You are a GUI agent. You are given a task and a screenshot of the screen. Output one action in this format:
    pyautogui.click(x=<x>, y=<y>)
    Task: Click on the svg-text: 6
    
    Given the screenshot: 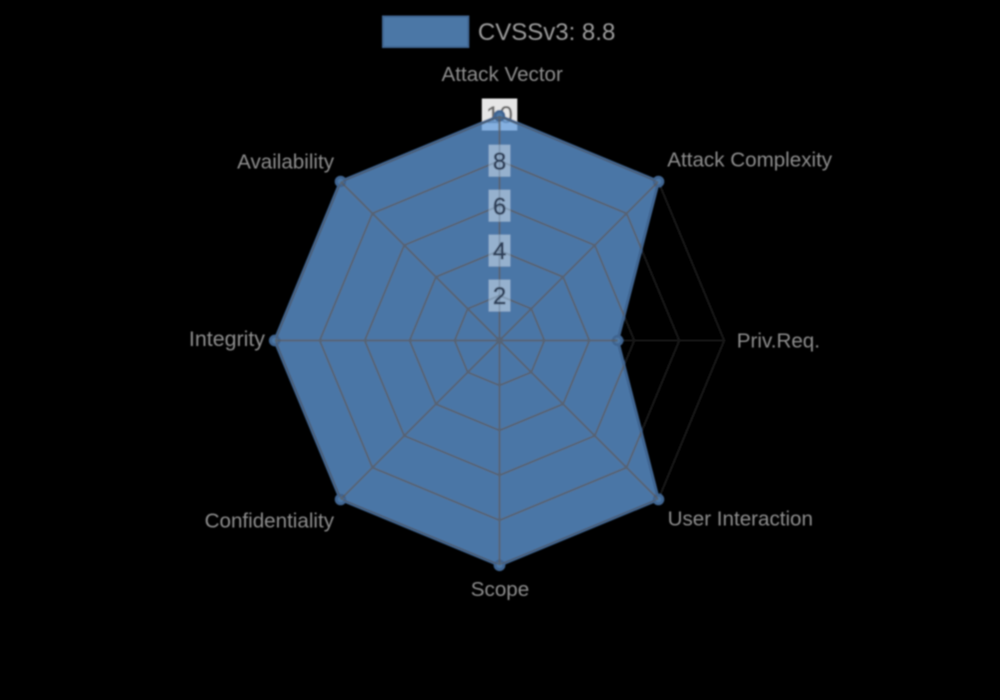 What is the action you would take?
    pyautogui.click(x=499, y=206)
    